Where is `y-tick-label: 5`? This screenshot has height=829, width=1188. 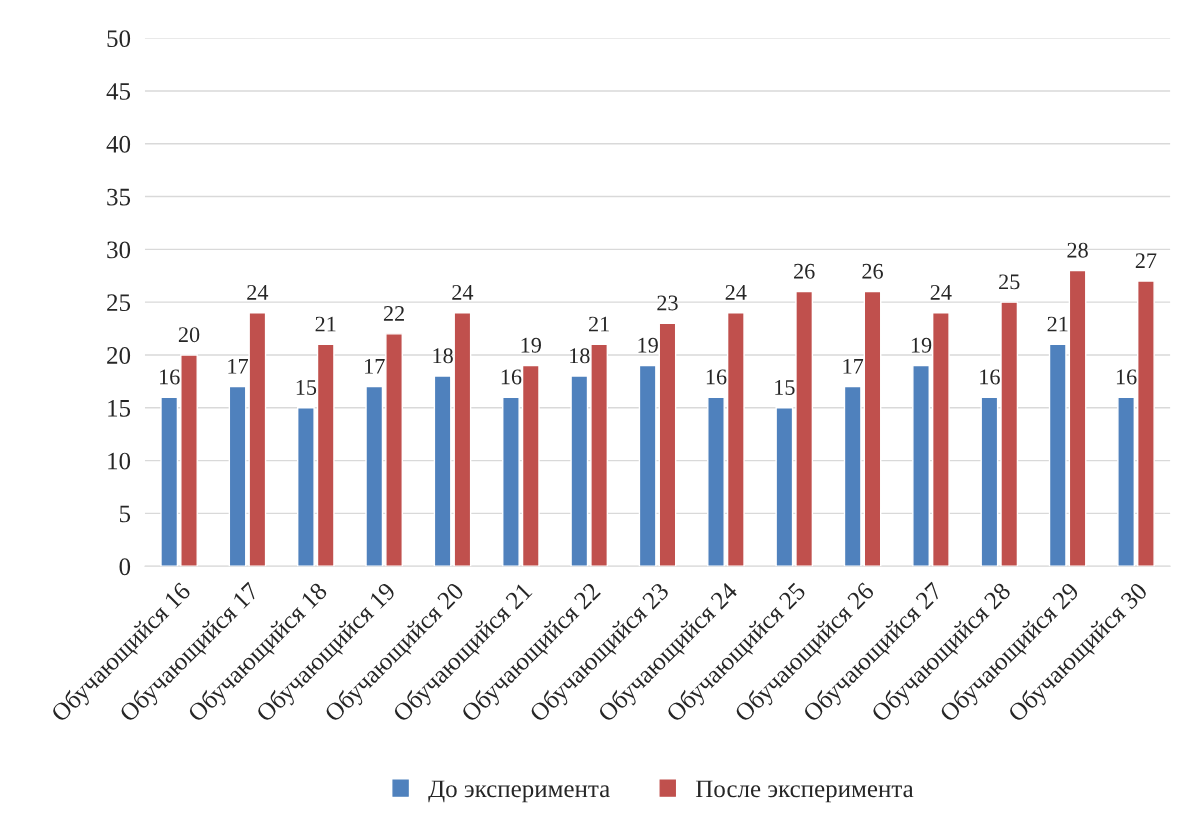 y-tick-label: 5 is located at coordinates (125, 514).